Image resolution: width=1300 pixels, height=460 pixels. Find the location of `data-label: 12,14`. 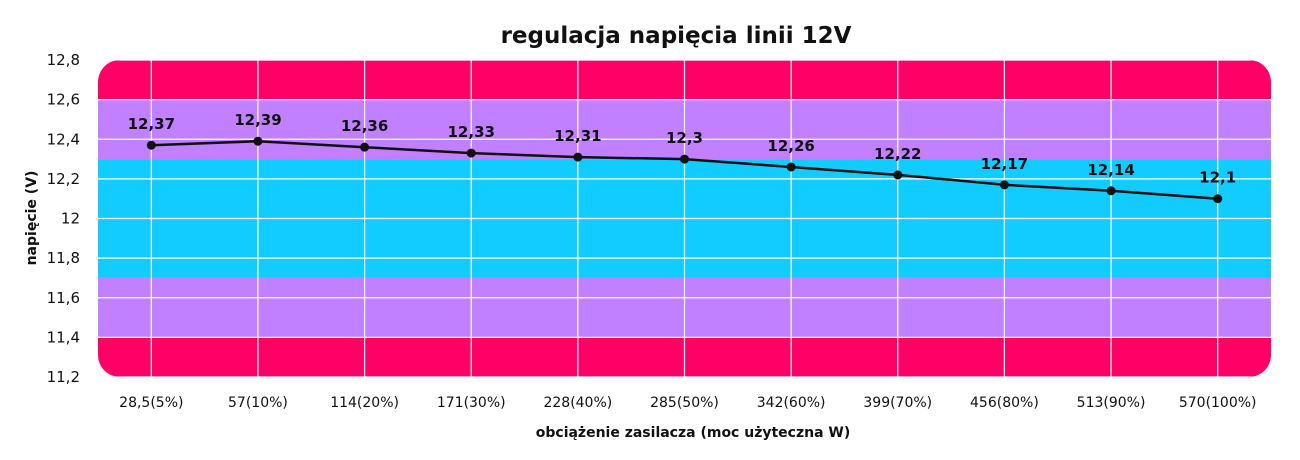

data-label: 12,14 is located at coordinates (1110, 170).